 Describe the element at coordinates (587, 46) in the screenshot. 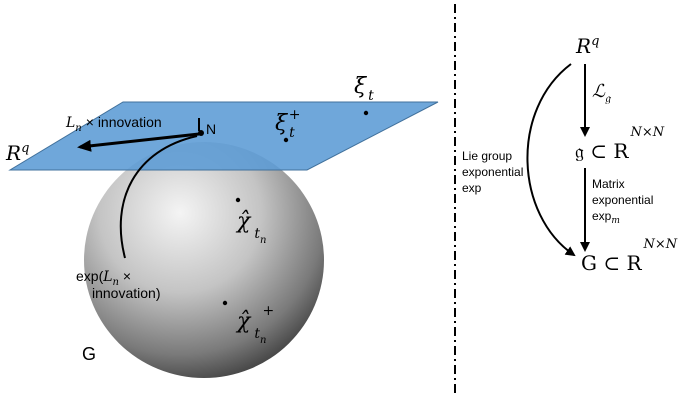

I see `right-top-label: Rq` at that location.